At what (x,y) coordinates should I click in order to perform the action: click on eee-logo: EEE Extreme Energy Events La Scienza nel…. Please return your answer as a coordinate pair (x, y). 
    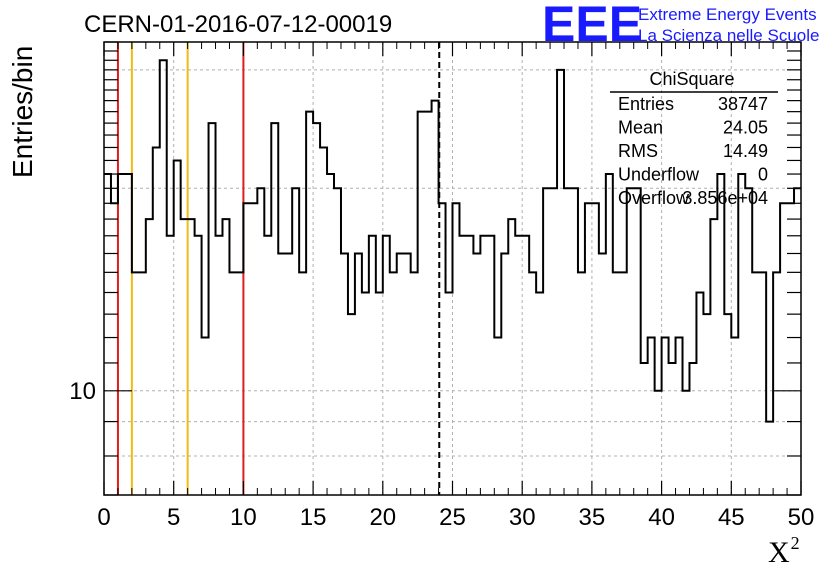
    Looking at the image, I should click on (680, 26).